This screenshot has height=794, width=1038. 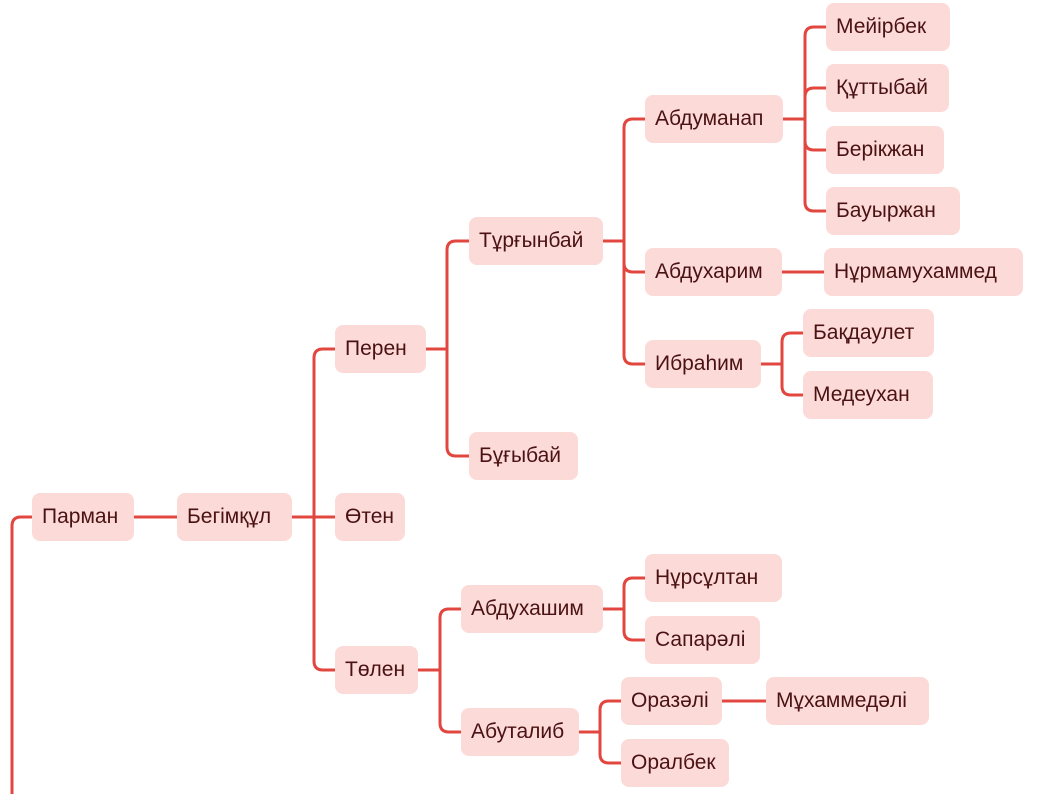 I want to click on node-oralbek: Оралбек, so click(x=675, y=763).